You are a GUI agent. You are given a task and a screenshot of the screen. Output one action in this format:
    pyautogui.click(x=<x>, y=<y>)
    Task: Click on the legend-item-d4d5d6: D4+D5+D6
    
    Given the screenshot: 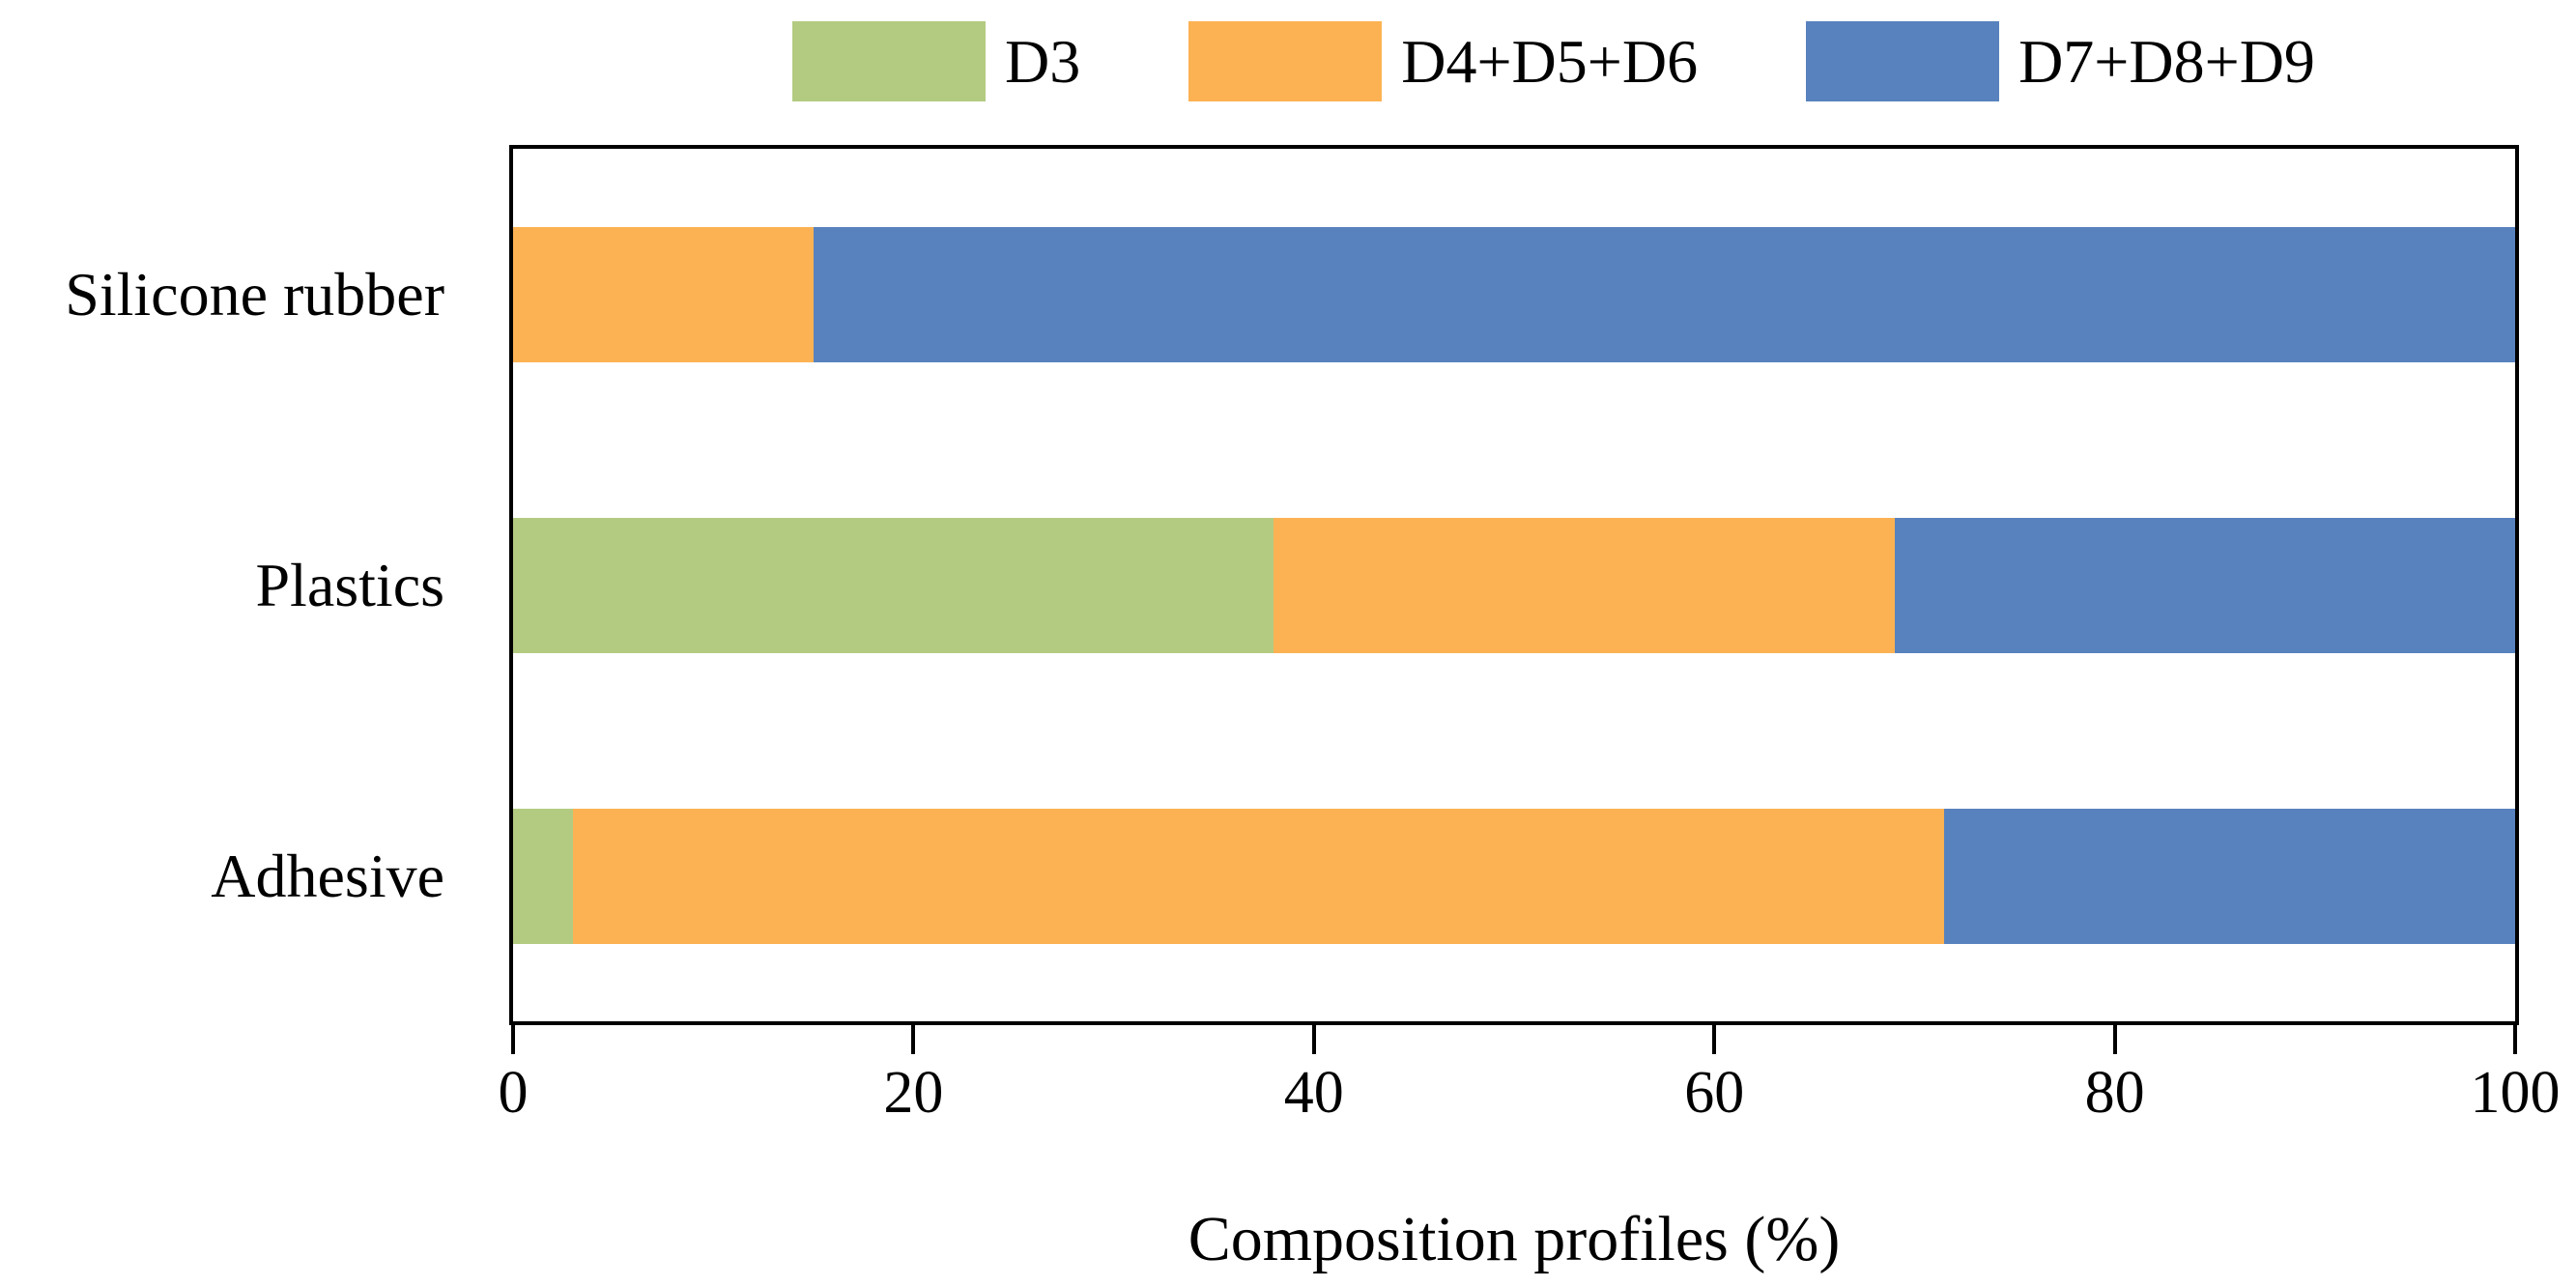 What is the action you would take?
    pyautogui.click(x=1443, y=61)
    